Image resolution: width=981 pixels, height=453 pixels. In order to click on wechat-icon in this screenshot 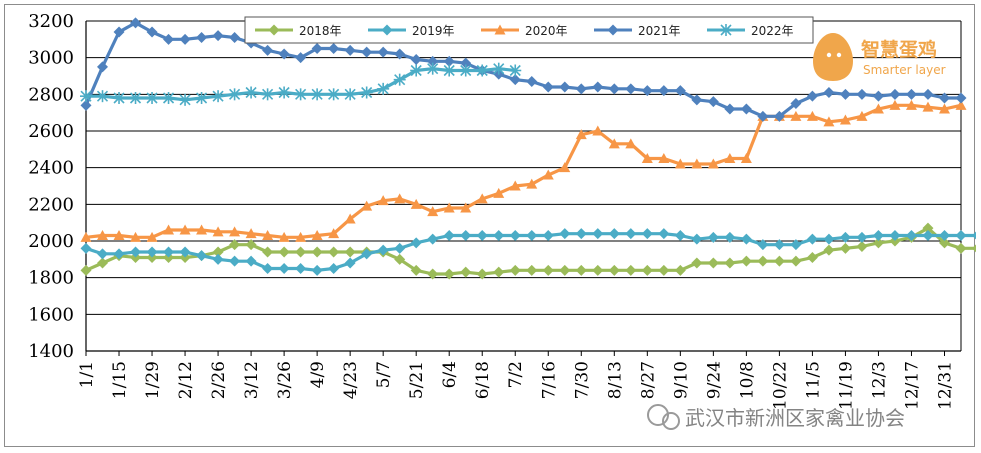, I will do `click(658, 415)`.